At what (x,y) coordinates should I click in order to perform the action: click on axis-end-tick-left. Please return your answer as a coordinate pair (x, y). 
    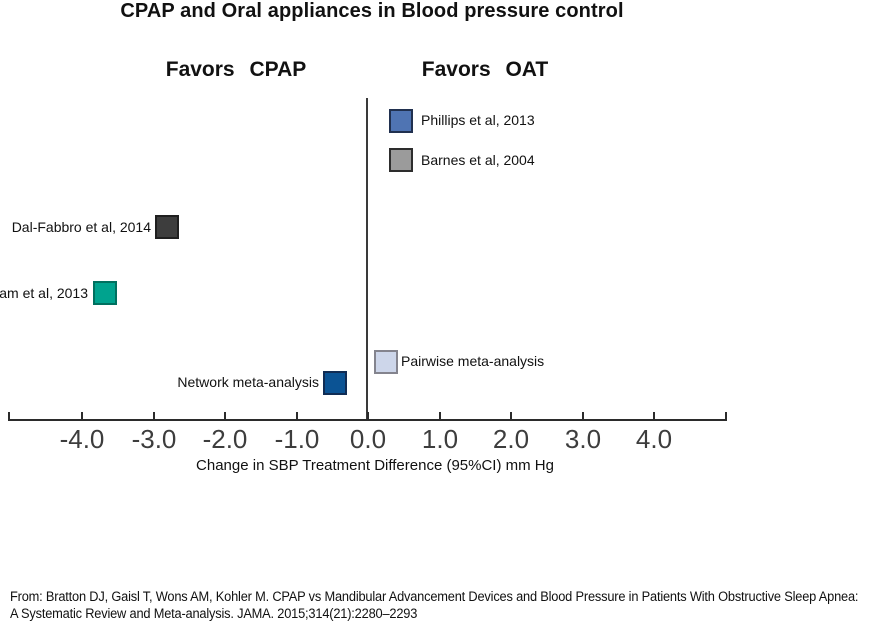
    Looking at the image, I should click on (9, 416).